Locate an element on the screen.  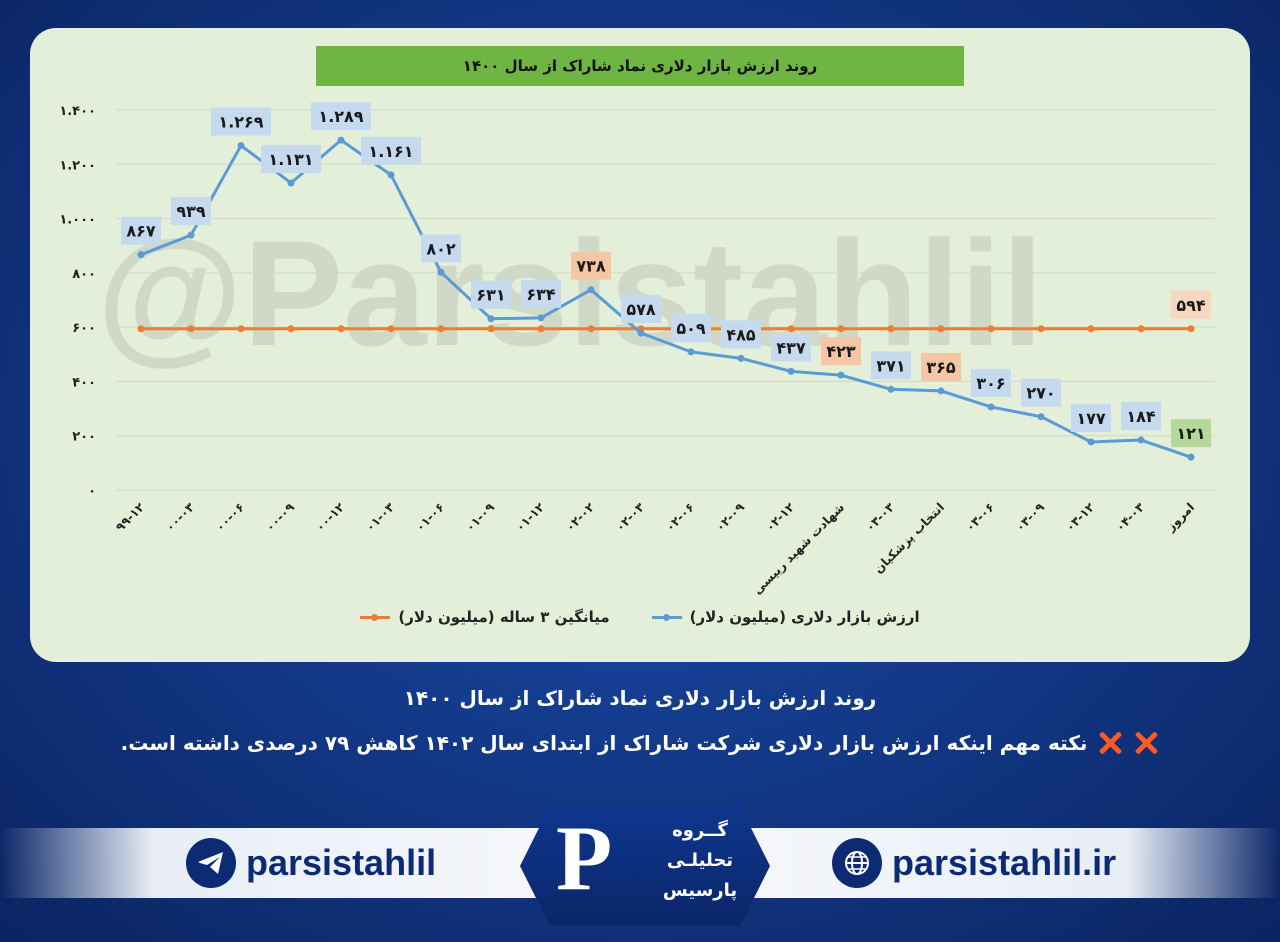
website-link: parsistahlil.ir is located at coordinates (974, 863).